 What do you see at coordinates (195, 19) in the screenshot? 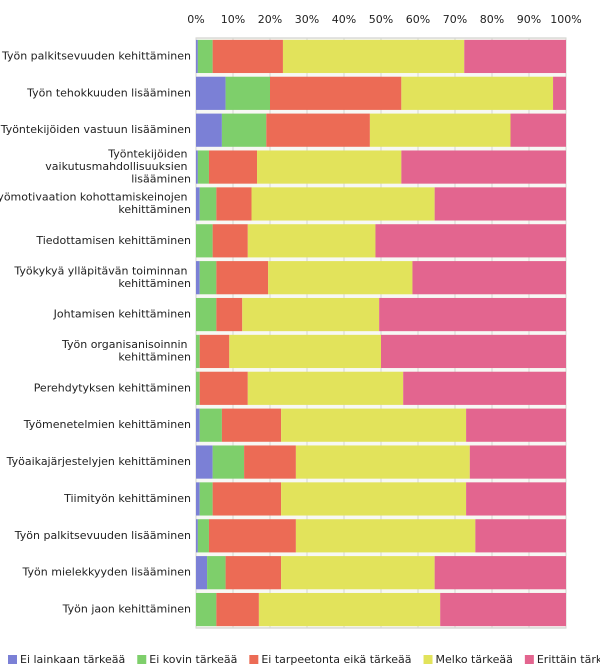
I see `x-tick-label: 0%` at bounding box center [195, 19].